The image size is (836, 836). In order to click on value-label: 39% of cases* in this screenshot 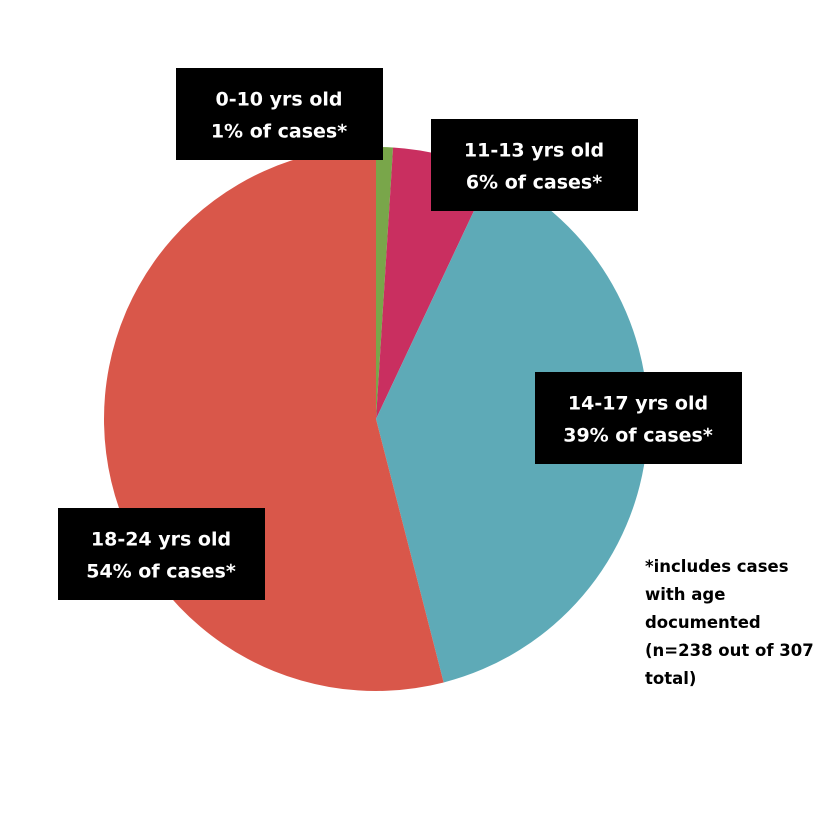, I will do `click(638, 436)`.